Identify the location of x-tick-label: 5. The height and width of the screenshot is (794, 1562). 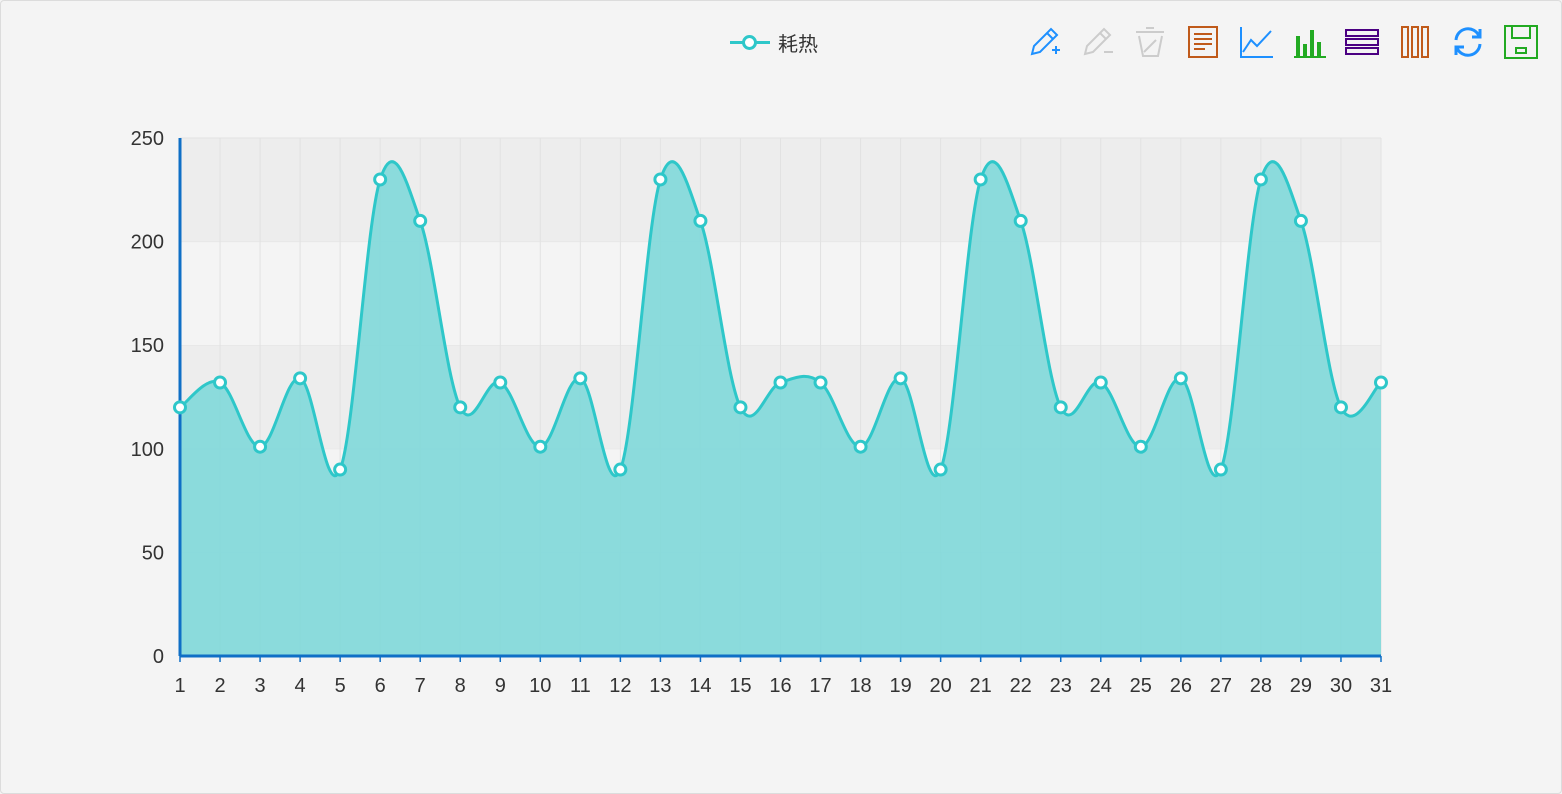
(340, 686).